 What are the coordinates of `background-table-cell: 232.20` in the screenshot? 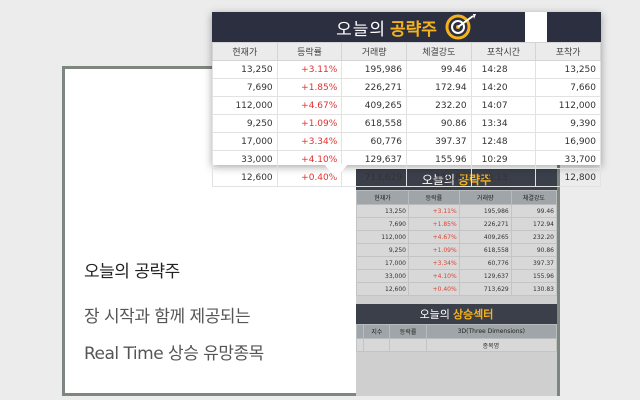 It's located at (533, 237).